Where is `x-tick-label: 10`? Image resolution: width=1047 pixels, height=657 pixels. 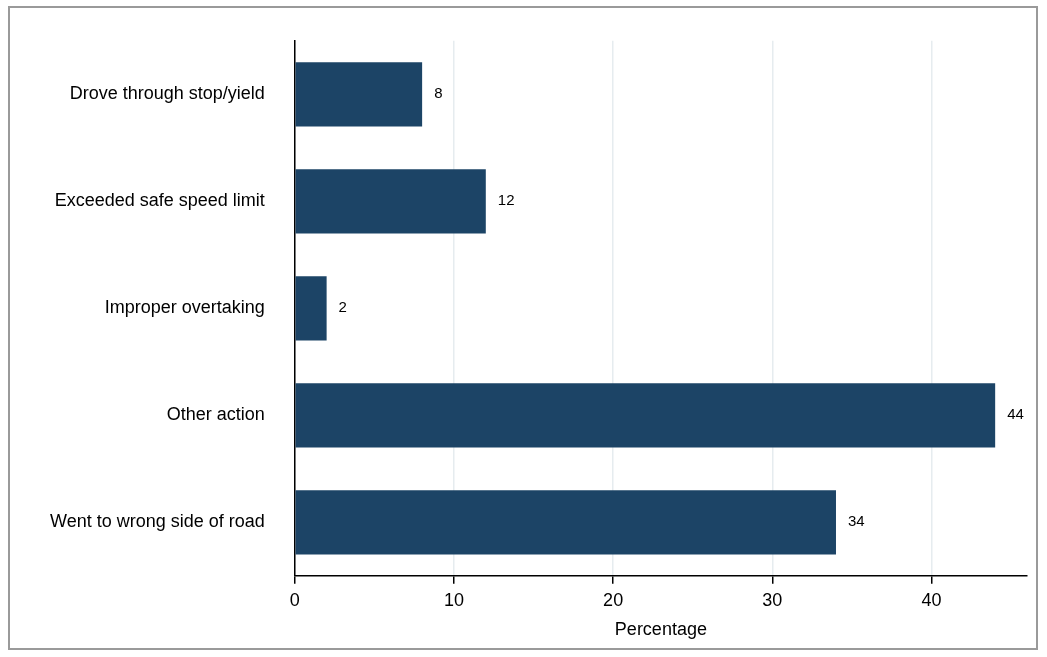
x-tick-label: 10 is located at coordinates (453, 599).